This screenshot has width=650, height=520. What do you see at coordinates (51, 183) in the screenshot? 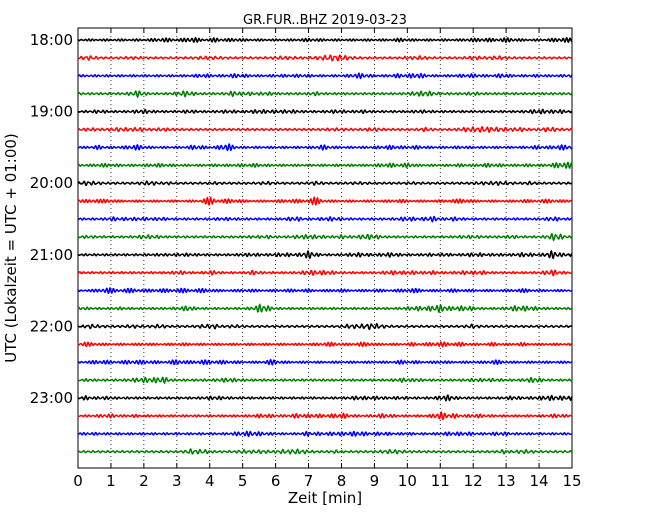
I see `y-tick-label: 20:00` at bounding box center [51, 183].